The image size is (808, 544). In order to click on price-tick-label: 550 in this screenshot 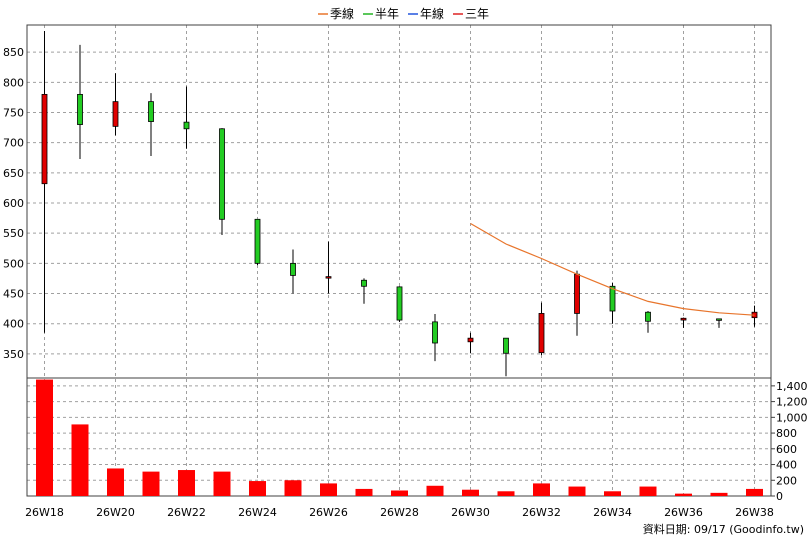, I will do `click(13, 233)`.